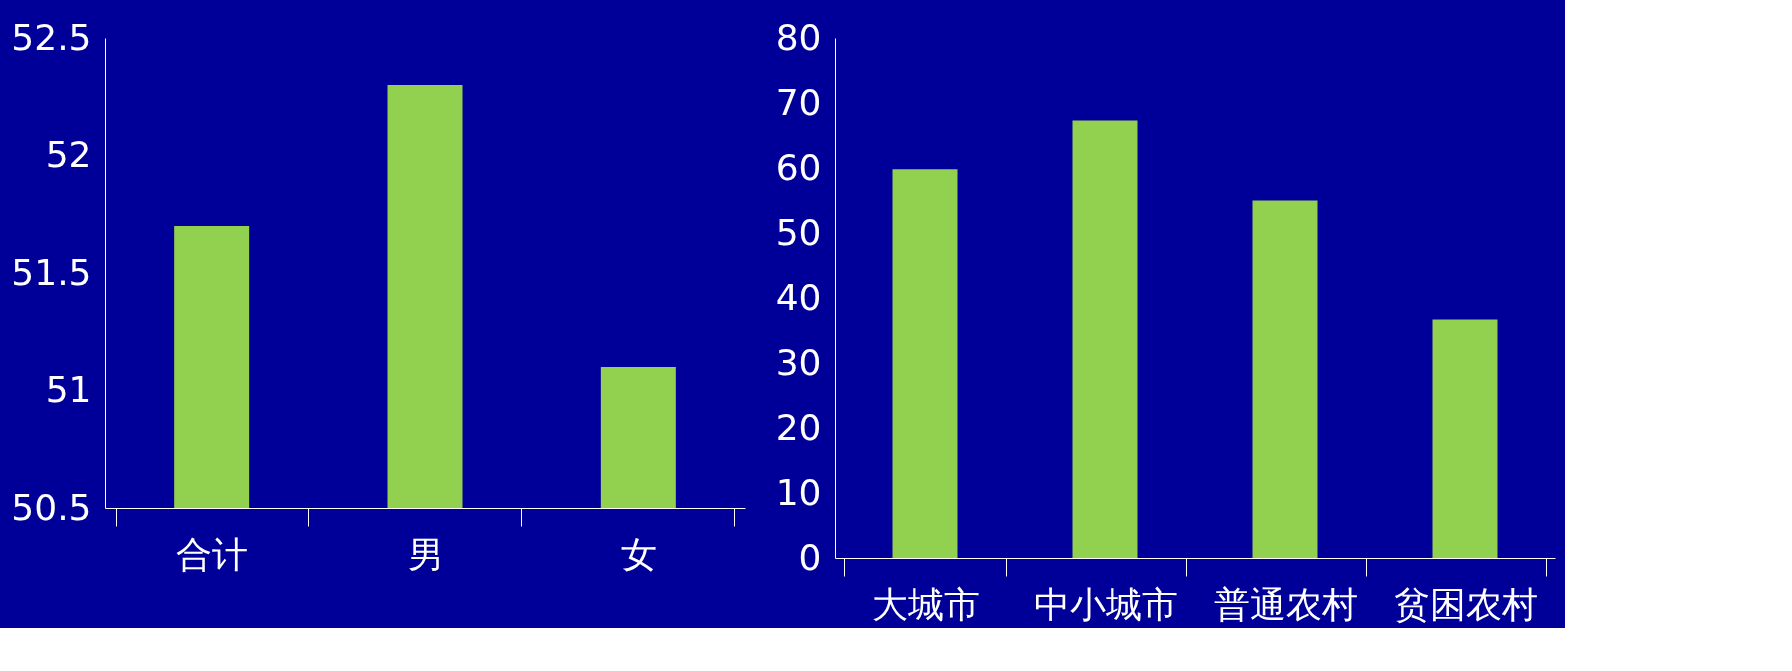 This screenshot has height=671, width=1792. Describe the element at coordinates (1465, 604) in the screenshot. I see `x-tick-label: 贫困农村` at that location.